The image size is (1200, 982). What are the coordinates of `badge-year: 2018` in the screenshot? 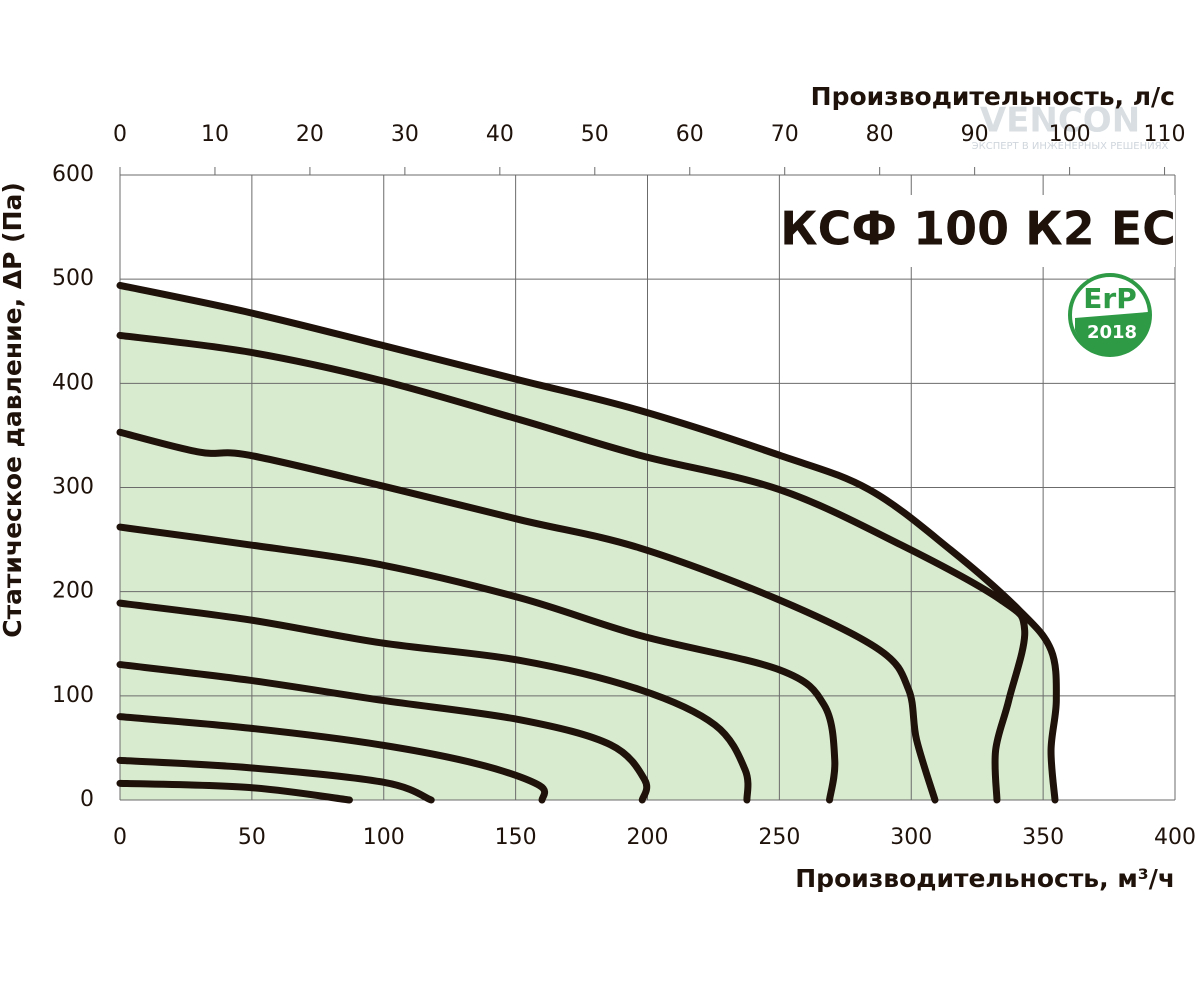 It's located at (1112, 332).